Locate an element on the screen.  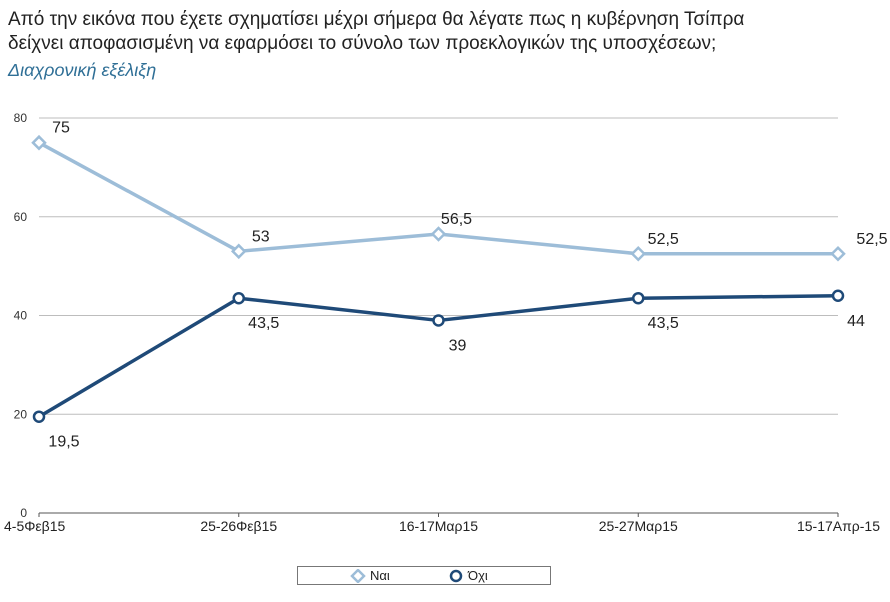
diamond-marker-icon is located at coordinates (358, 575).